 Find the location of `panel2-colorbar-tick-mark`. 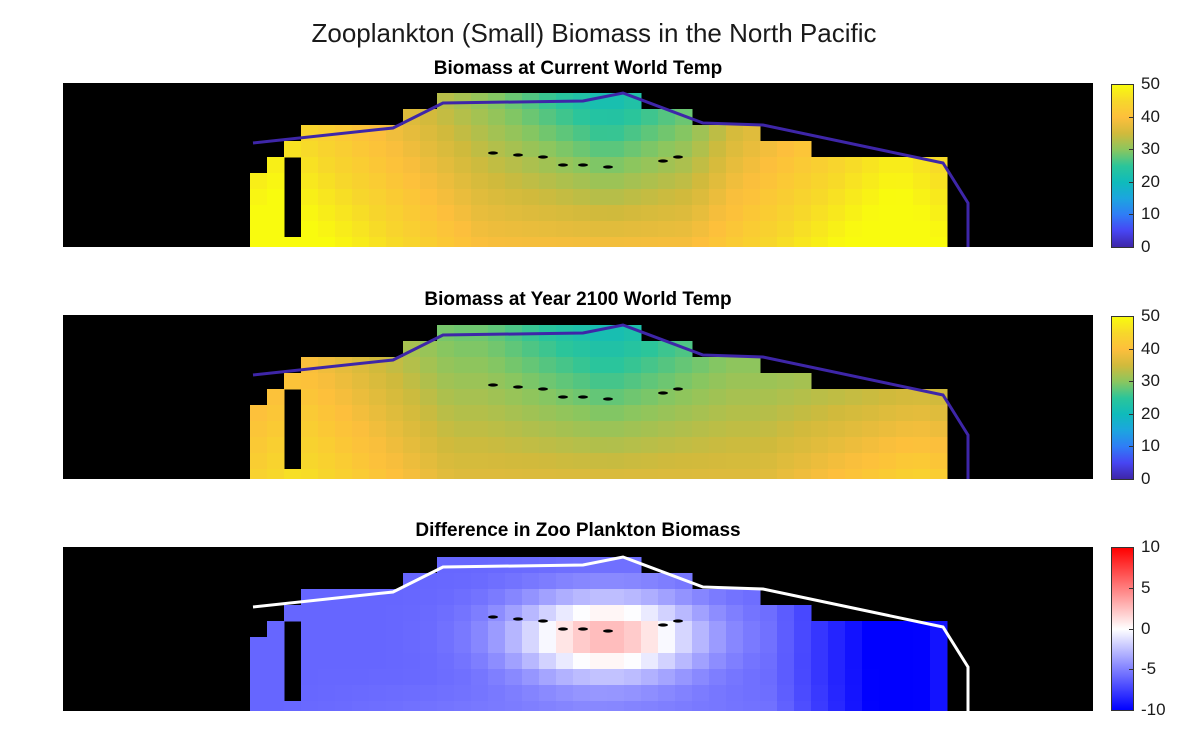

panel2-colorbar-tick-mark is located at coordinates (1131, 447).